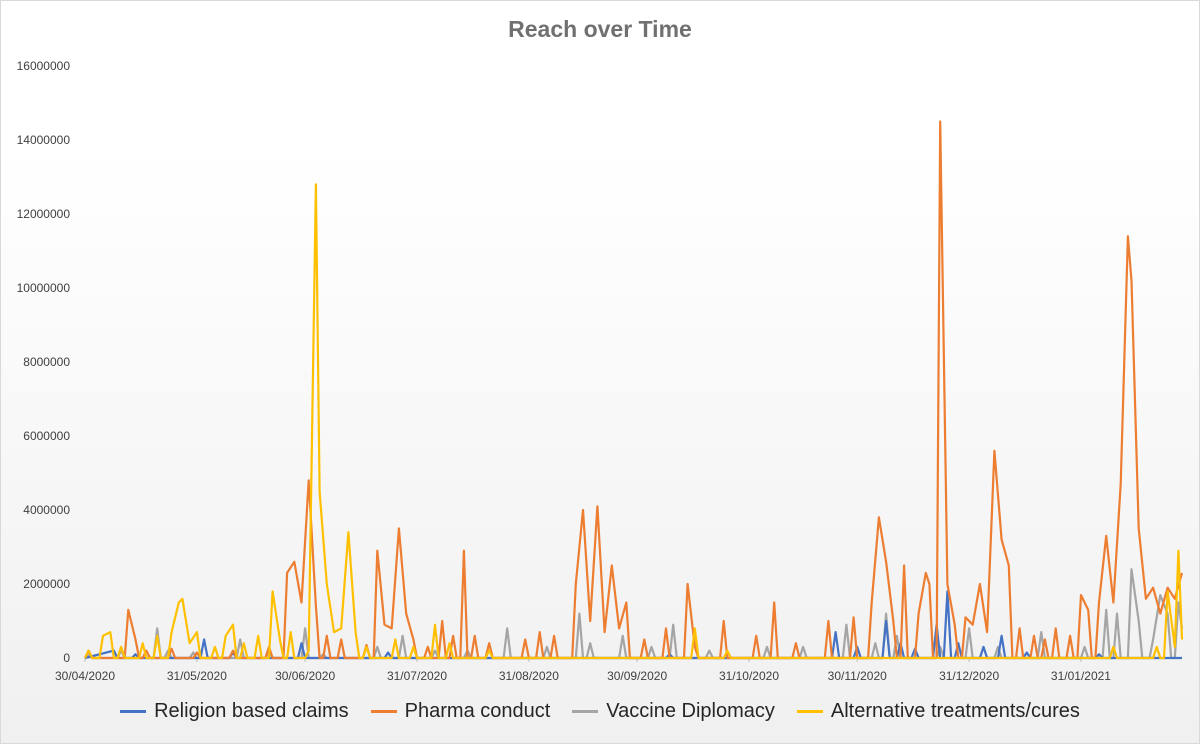 The image size is (1200, 744). I want to click on x-tick-label: 31/05/2020, so click(197, 676).